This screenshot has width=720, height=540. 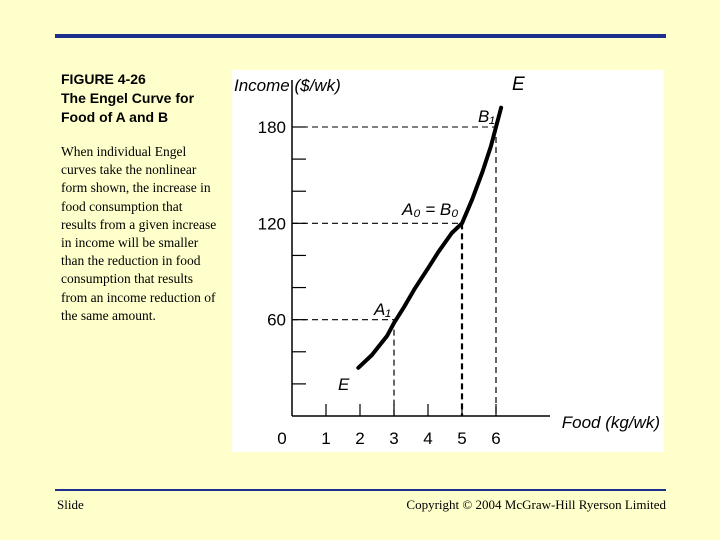 What do you see at coordinates (461, 438) in the screenshot?
I see `x-tick-label: 5` at bounding box center [461, 438].